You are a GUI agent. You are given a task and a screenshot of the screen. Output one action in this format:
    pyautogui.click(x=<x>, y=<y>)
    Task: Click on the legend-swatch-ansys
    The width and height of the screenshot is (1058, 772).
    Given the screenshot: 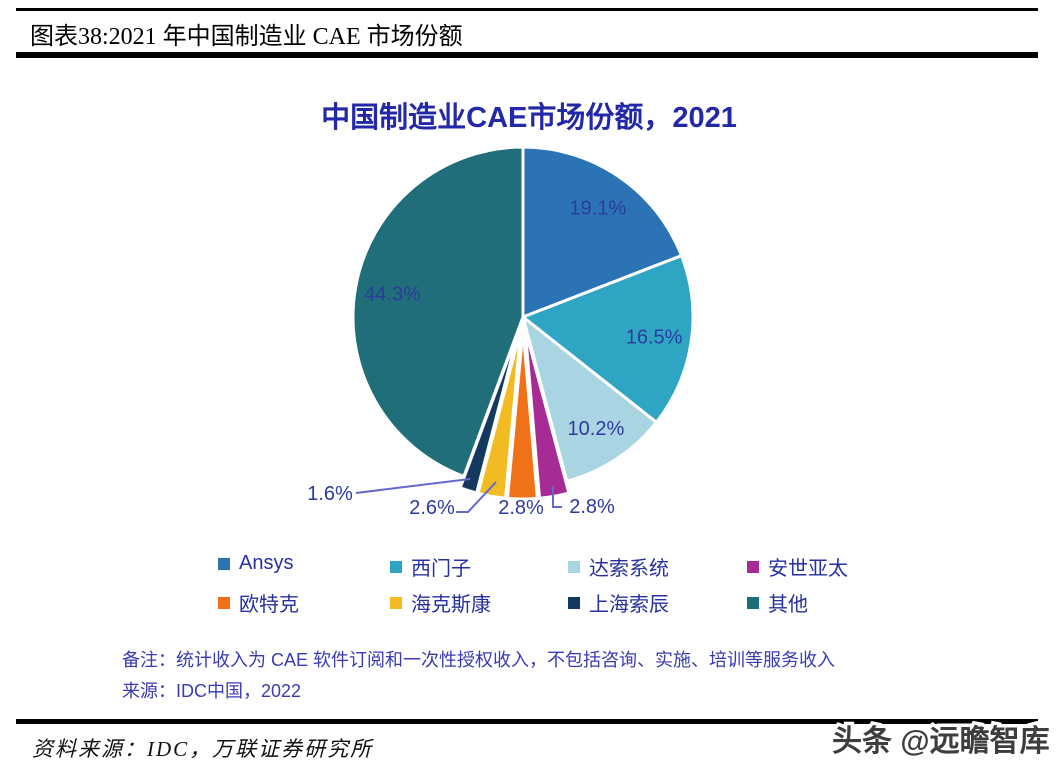 What is the action you would take?
    pyautogui.click(x=224, y=563)
    